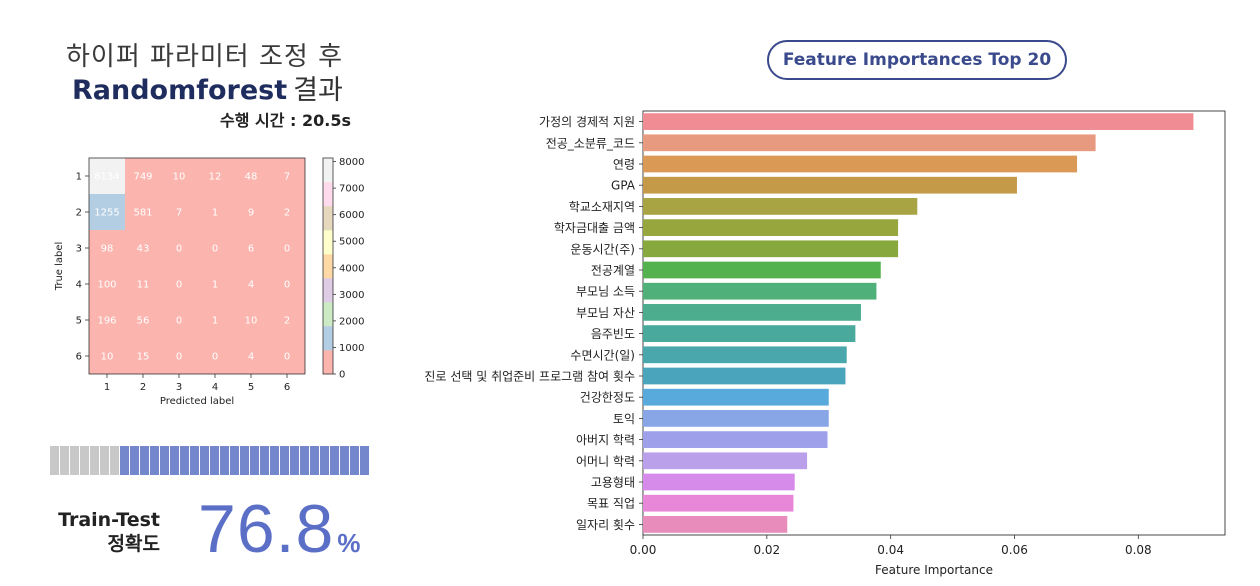 Image resolution: width=1260 pixels, height=586 pixels. Describe the element at coordinates (207, 87) in the screenshot. I see `title-line2: Randomforest 결과` at that location.